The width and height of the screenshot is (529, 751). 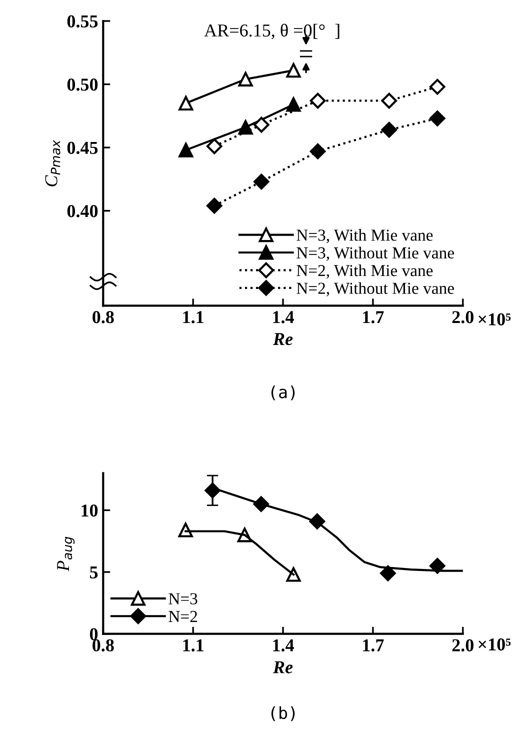 I want to click on y-tick-label: 0.45, so click(x=82, y=148).